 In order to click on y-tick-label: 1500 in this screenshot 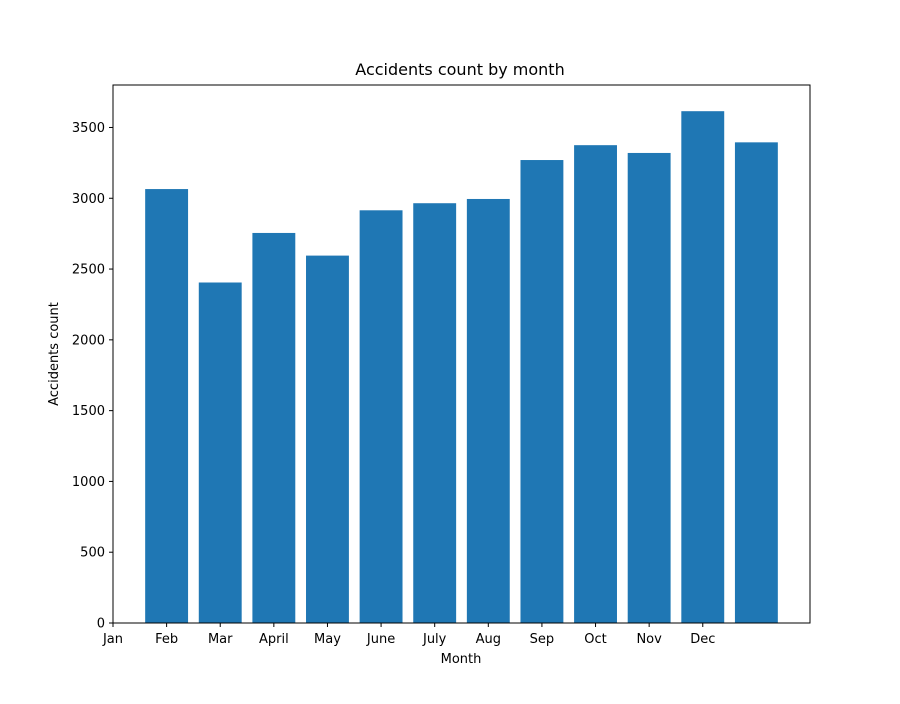, I will do `click(88, 411)`.